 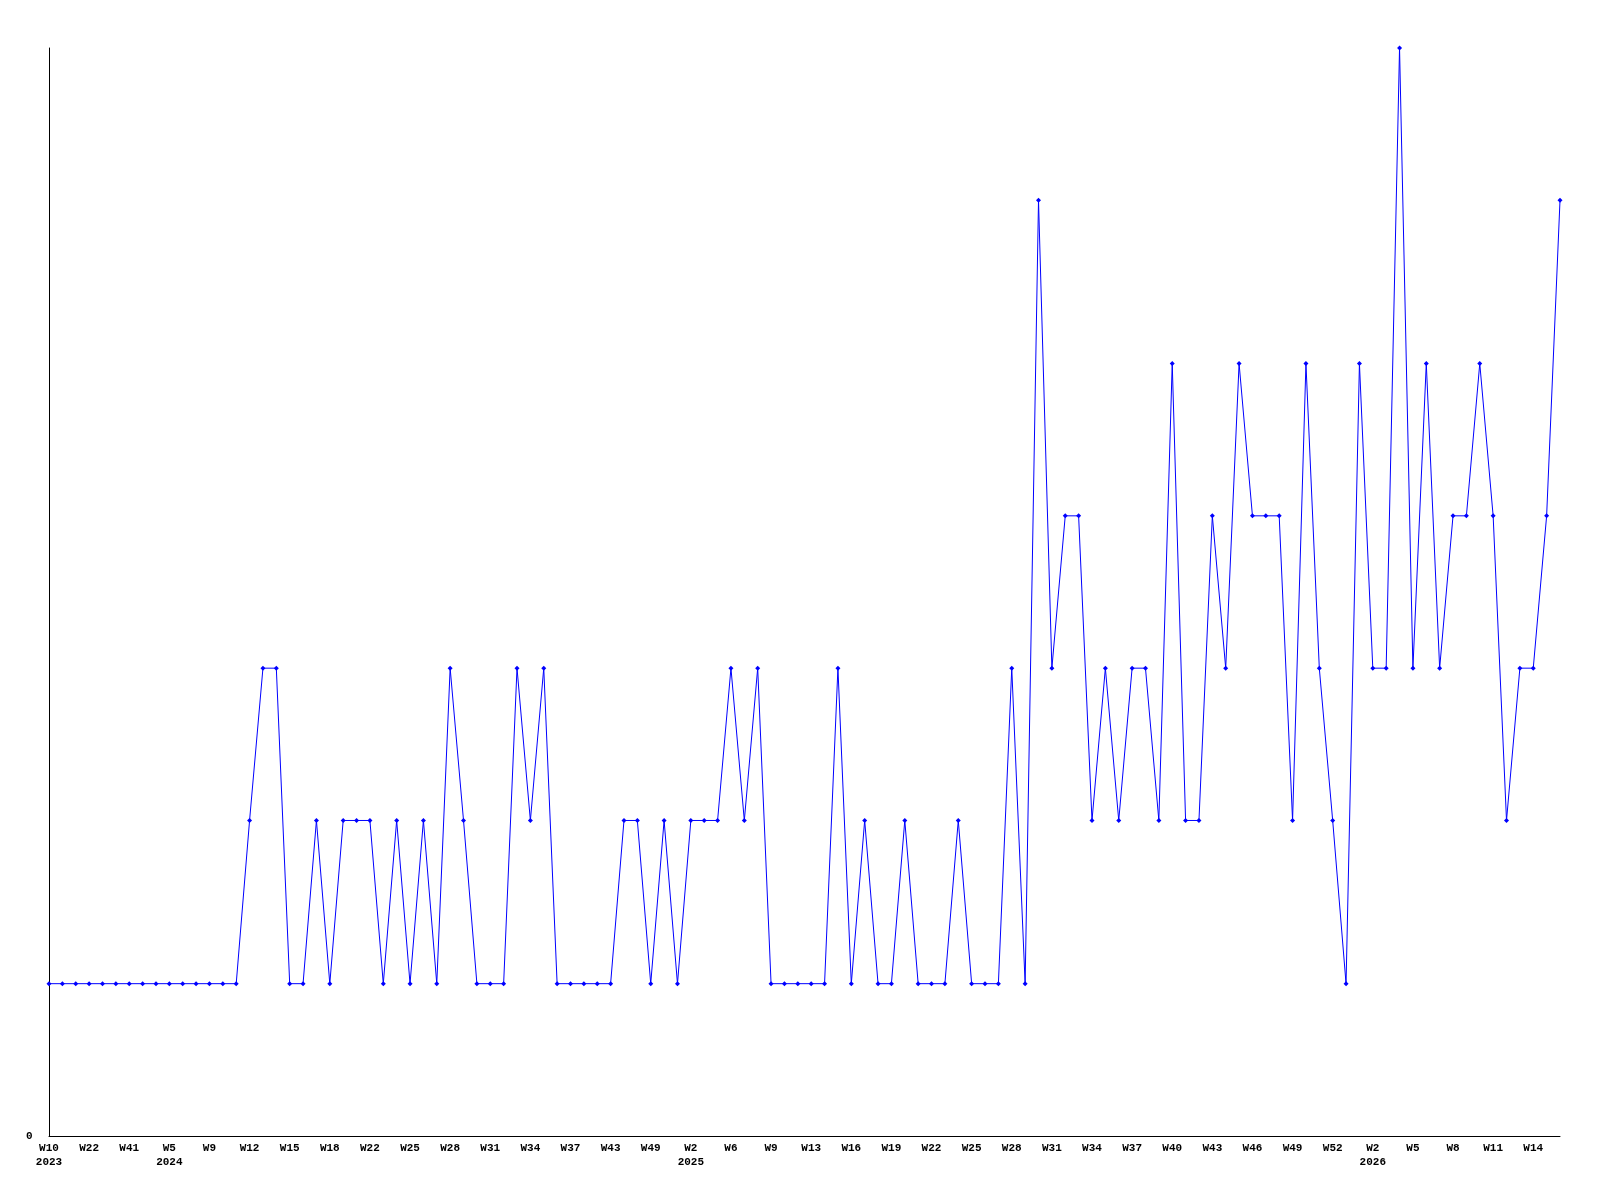 I want to click on x-tick-label: W2 2025, so click(x=691, y=1155).